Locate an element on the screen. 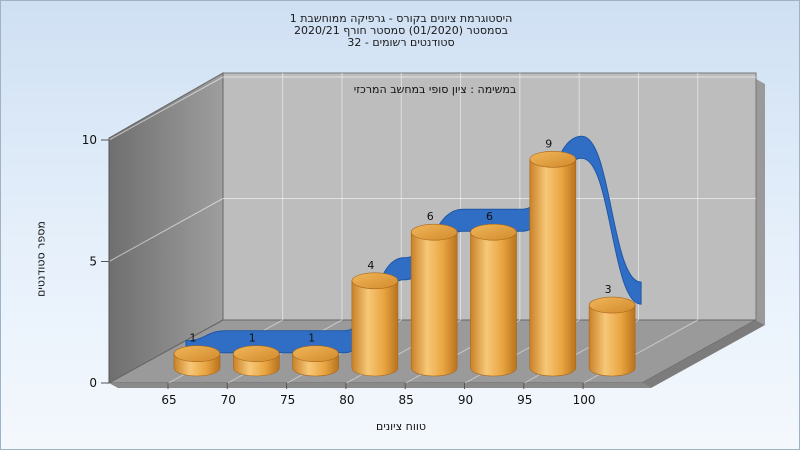 The height and width of the screenshot is (451, 800). x-tick-label-5: 90 is located at coordinates (465, 400).